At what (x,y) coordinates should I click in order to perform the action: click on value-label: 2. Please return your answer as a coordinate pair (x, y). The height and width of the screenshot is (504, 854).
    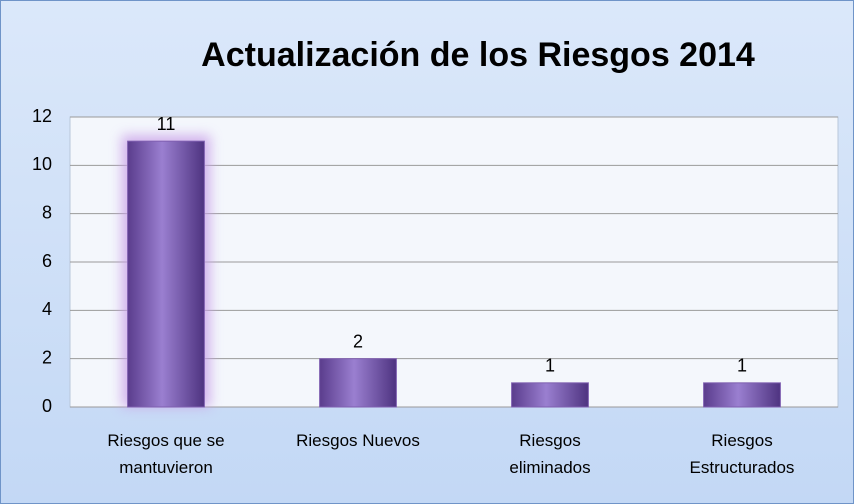
    Looking at the image, I should click on (358, 341).